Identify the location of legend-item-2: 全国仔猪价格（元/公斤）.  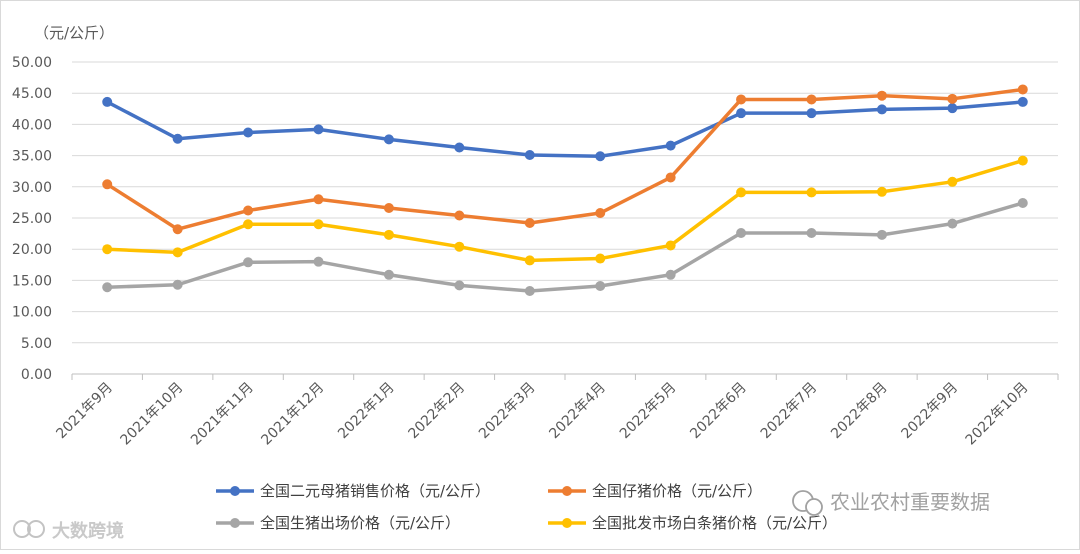
(655, 491).